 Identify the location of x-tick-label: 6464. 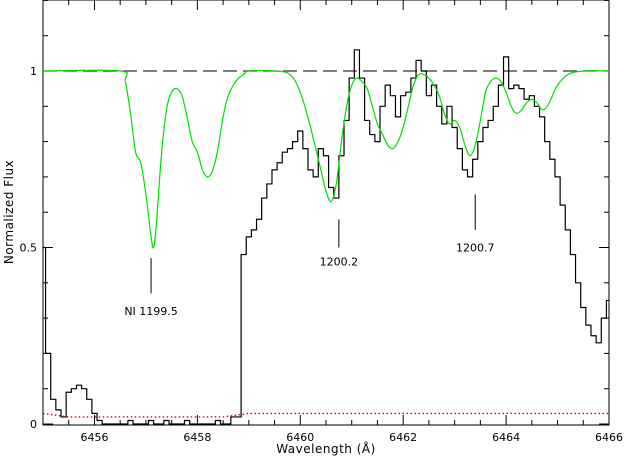
(506, 437).